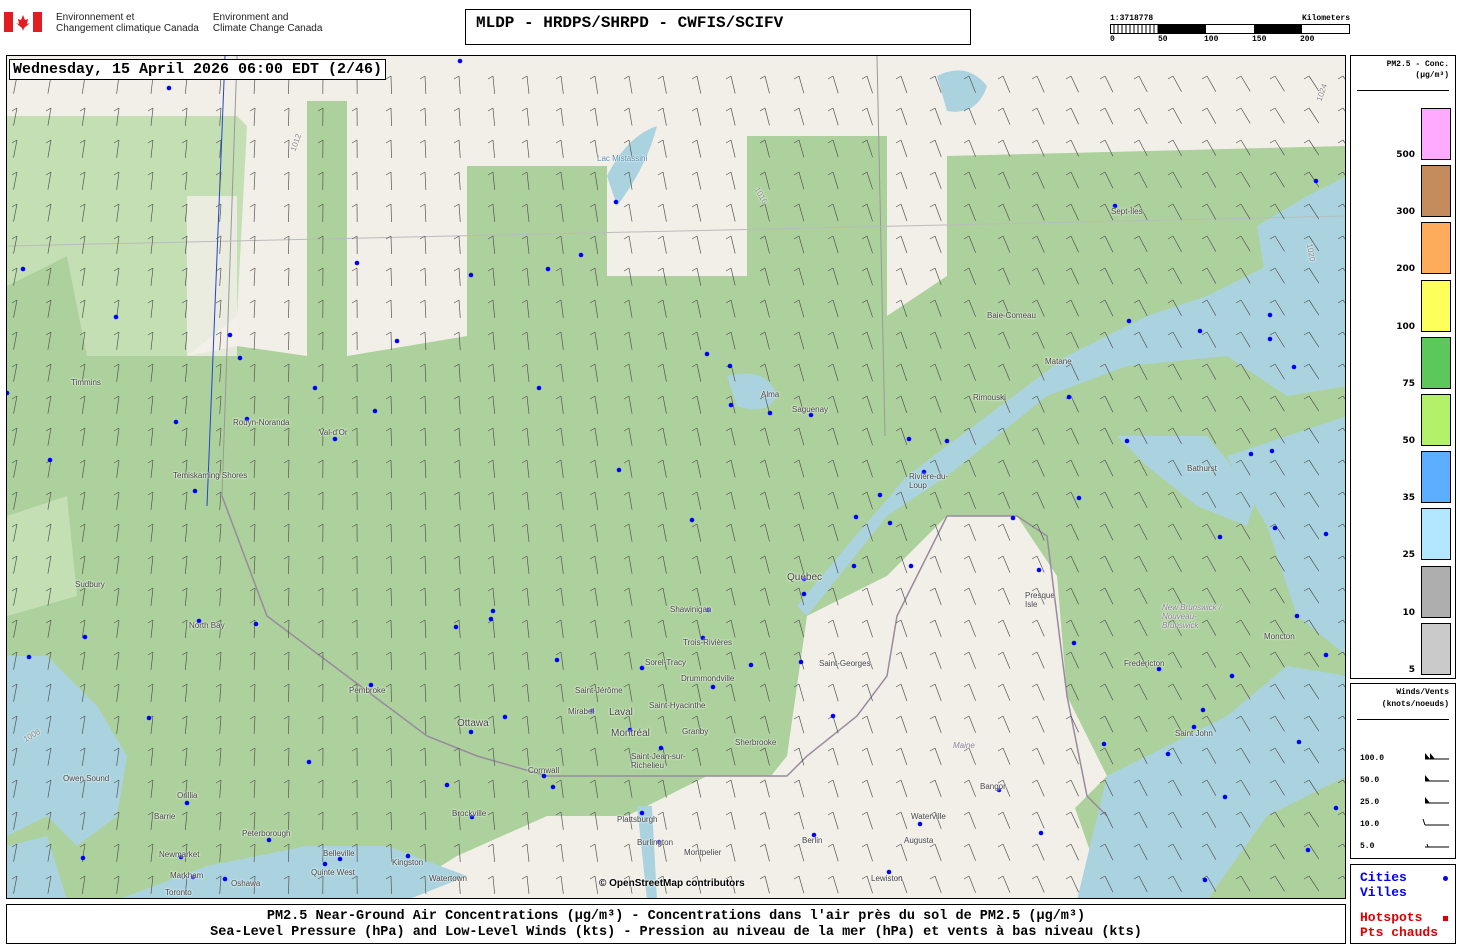 The width and height of the screenshot is (1460, 950). What do you see at coordinates (469, 813) in the screenshot?
I see `city-label: Brockville` at bounding box center [469, 813].